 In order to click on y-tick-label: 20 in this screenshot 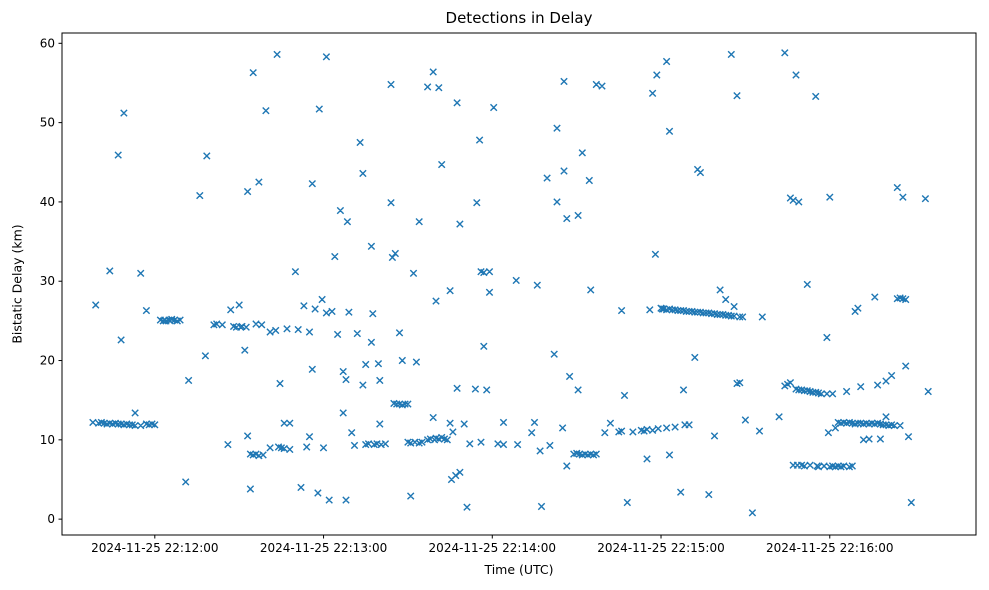, I will do `click(47, 361)`.